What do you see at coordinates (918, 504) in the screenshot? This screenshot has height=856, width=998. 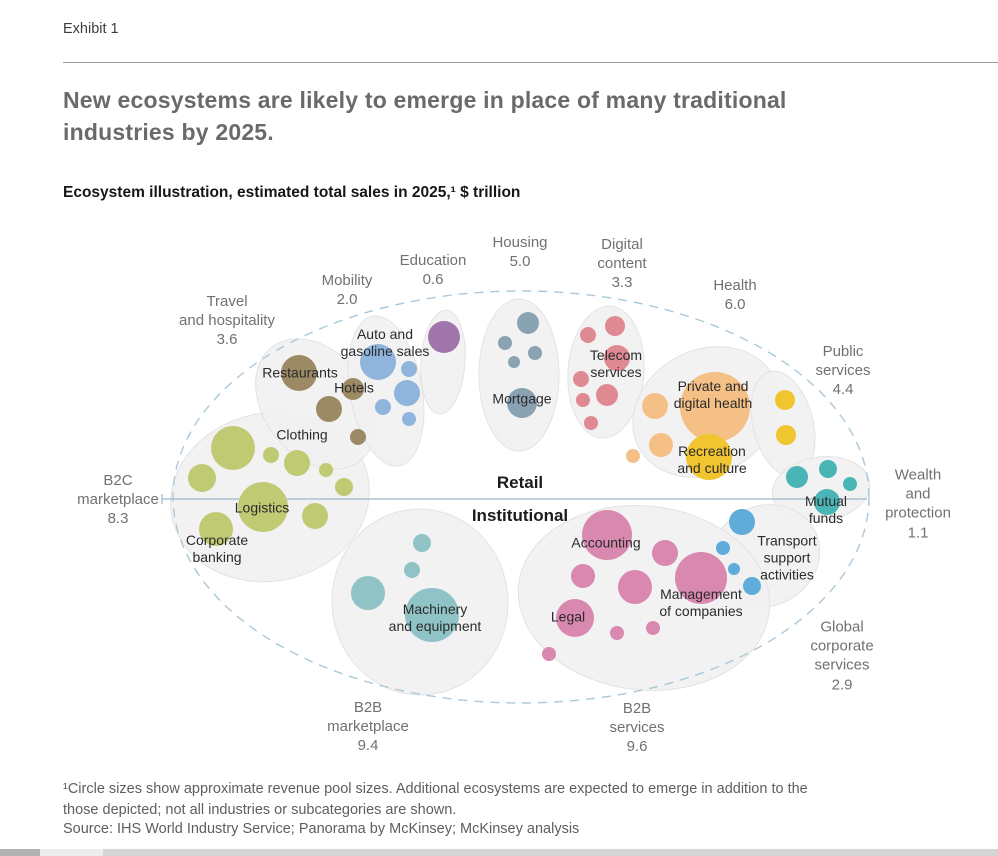 I see `ecosystem-label-wealth-and-protection: Wealth and protection 1.1` at bounding box center [918, 504].